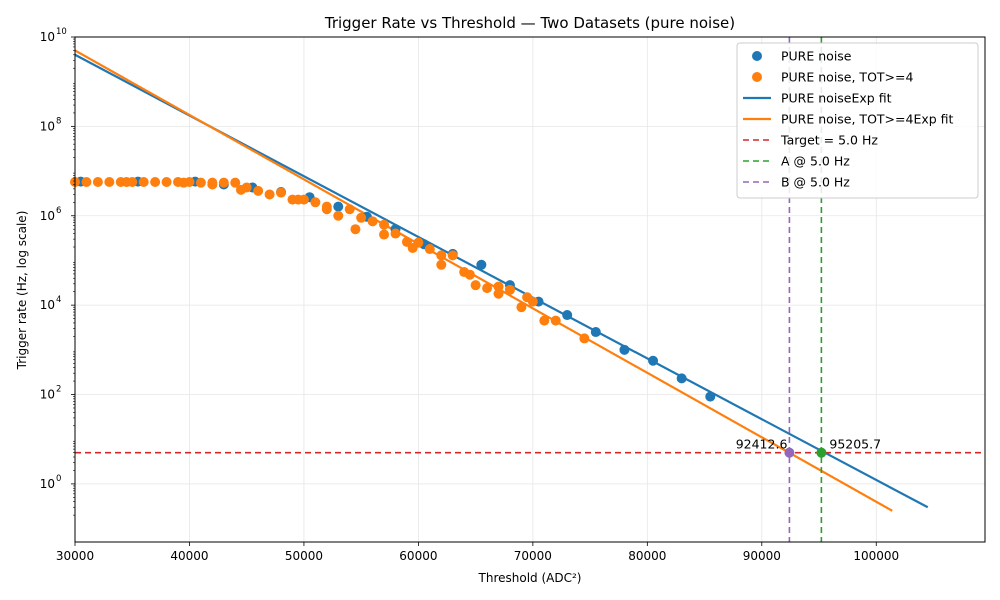 This screenshot has height=600, width=1000. I want to click on legend-label: PURE noise, TOT>=4Exp fit, so click(867, 119).